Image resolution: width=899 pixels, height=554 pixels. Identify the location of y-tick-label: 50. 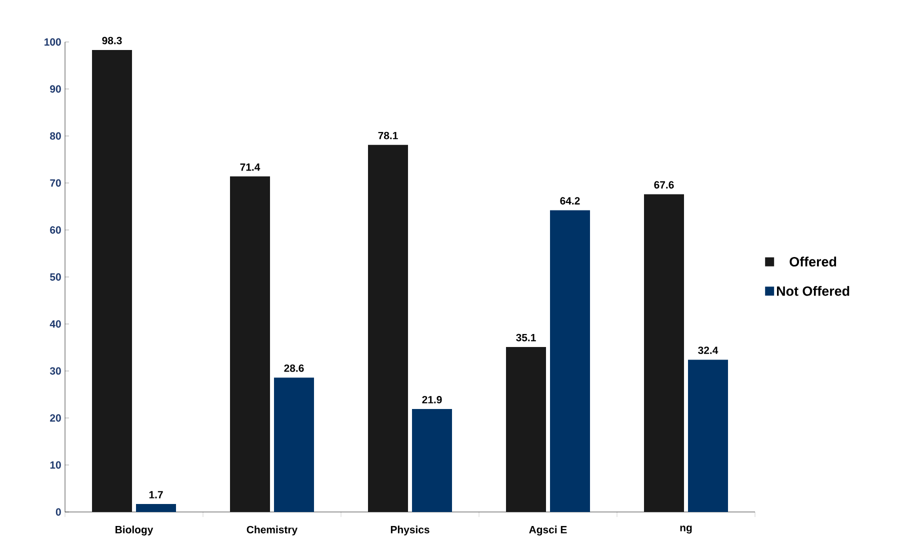
(55, 277).